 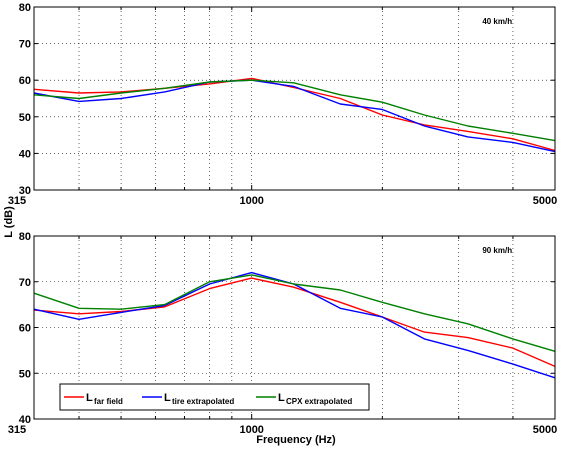 I want to click on y-tick-label: 30, so click(x=25, y=191).